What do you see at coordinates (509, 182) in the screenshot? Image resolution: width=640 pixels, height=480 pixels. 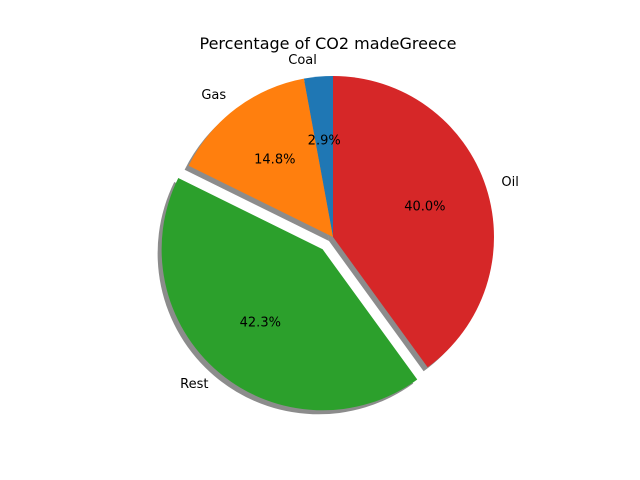 I see `label-oil: Oil` at bounding box center [509, 182].